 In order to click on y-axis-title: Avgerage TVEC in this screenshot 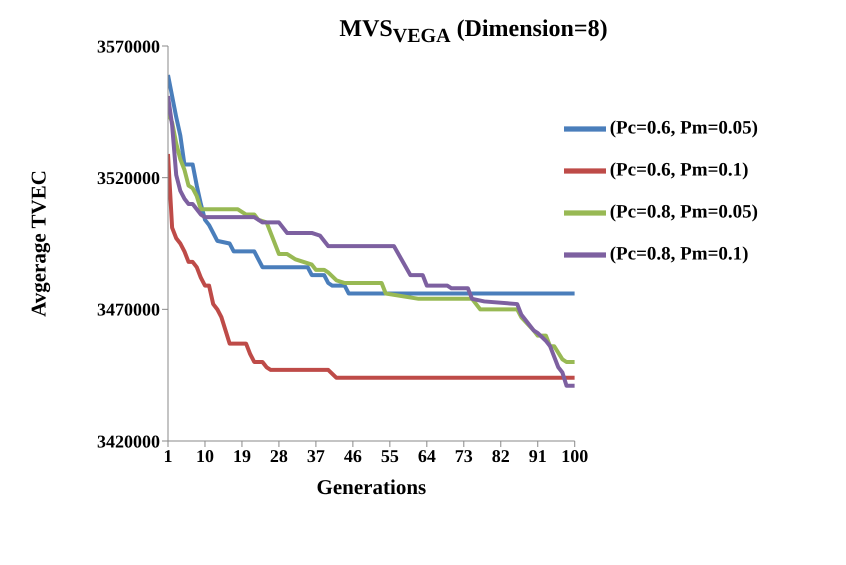, I will do `click(38, 243)`.